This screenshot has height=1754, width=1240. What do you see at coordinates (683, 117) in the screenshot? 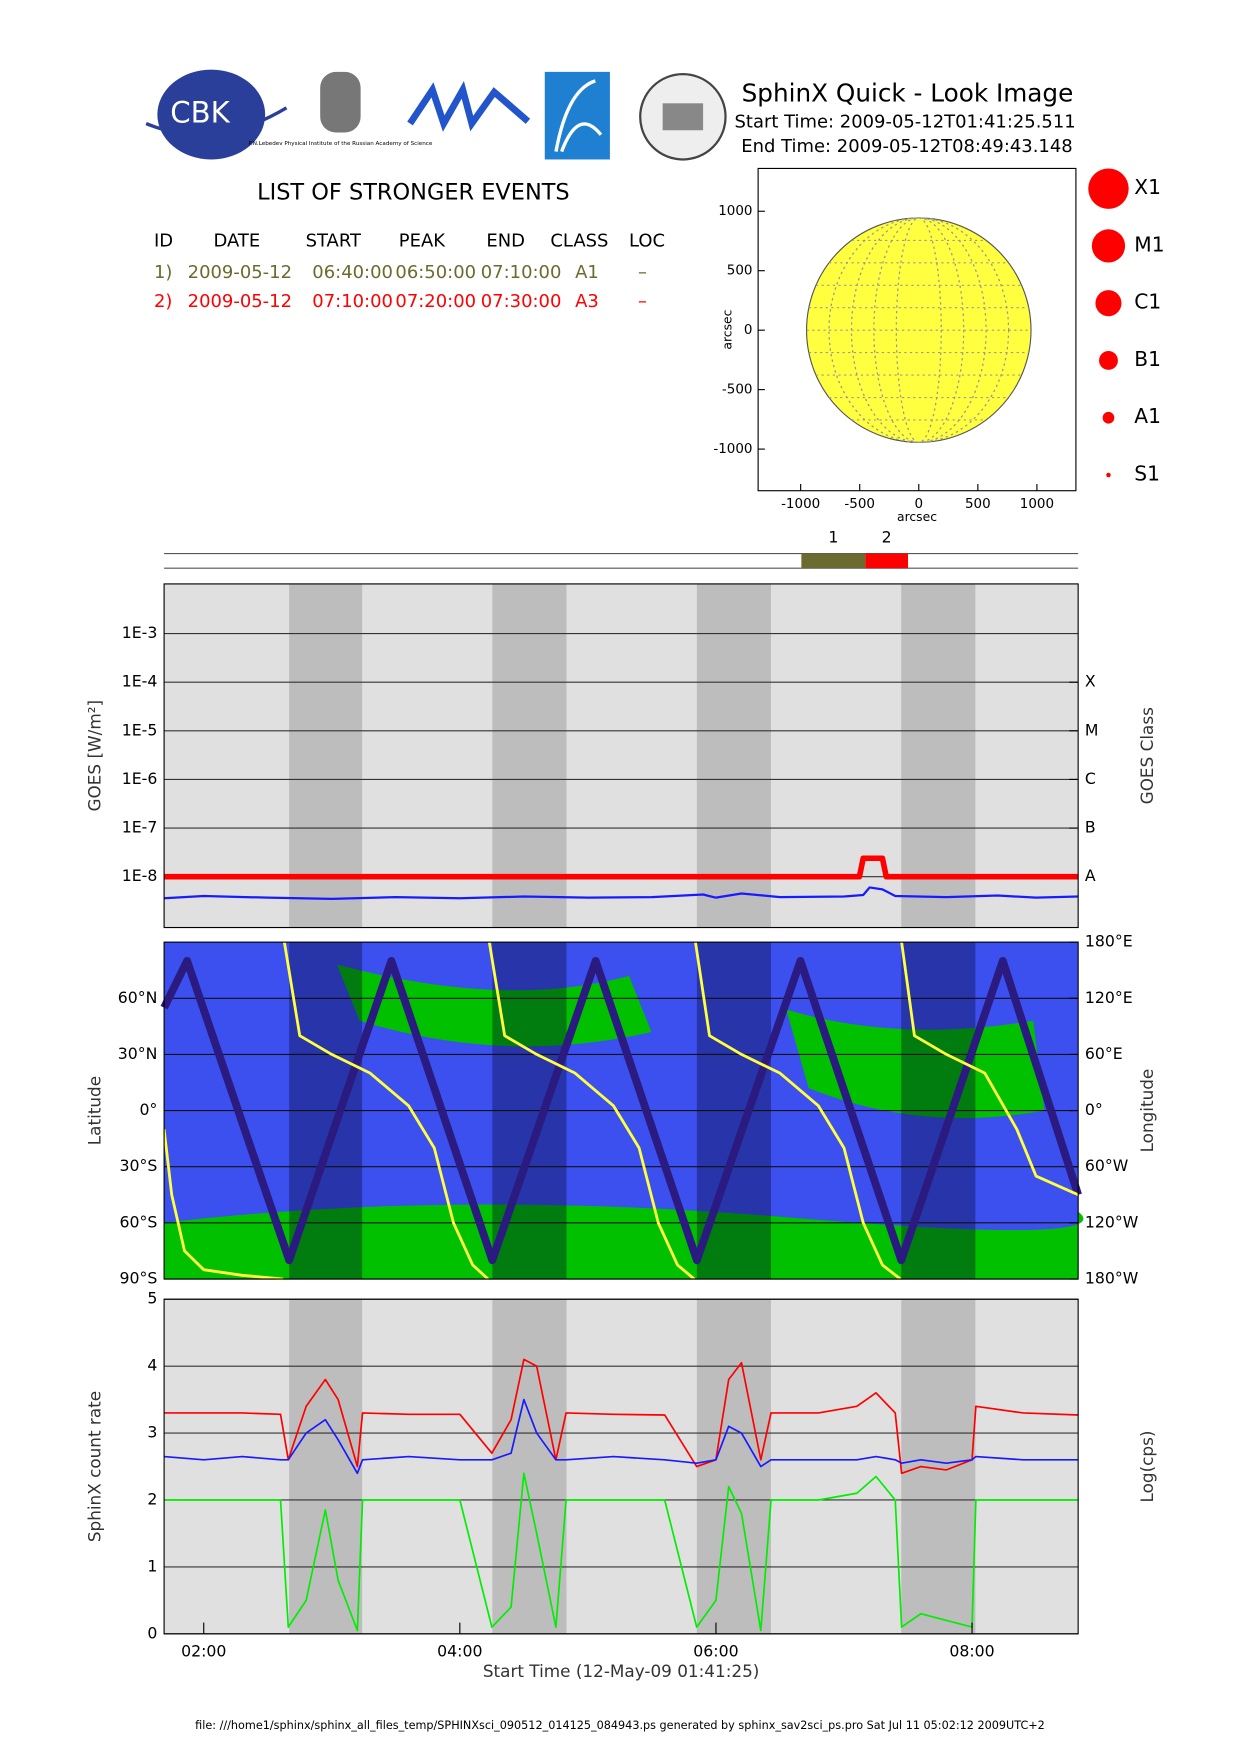
I see `seal-building` at bounding box center [683, 117].